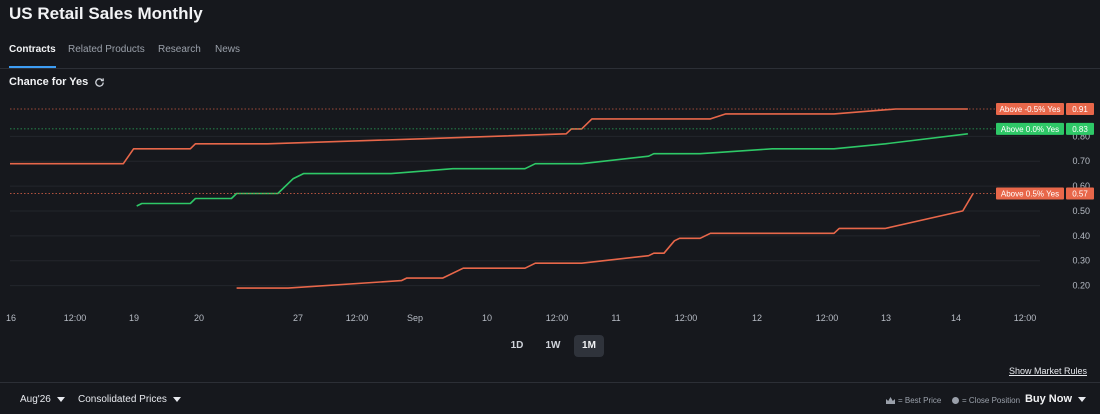 Image resolution: width=1100 pixels, height=414 pixels. What do you see at coordinates (106, 49) in the screenshot?
I see `tab-related-products: Related Products` at bounding box center [106, 49].